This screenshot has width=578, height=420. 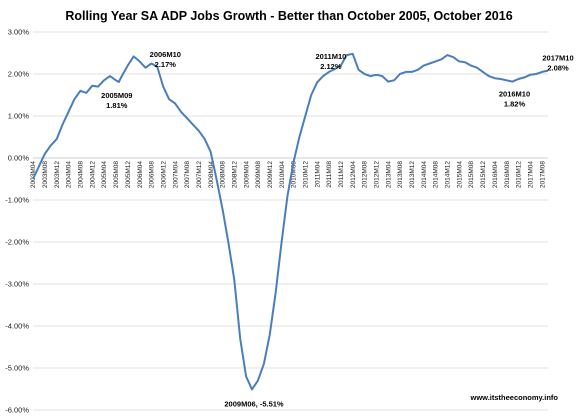 What do you see at coordinates (92, 174) in the screenshot?
I see `x-tick-label: 2004M12` at bounding box center [92, 174].